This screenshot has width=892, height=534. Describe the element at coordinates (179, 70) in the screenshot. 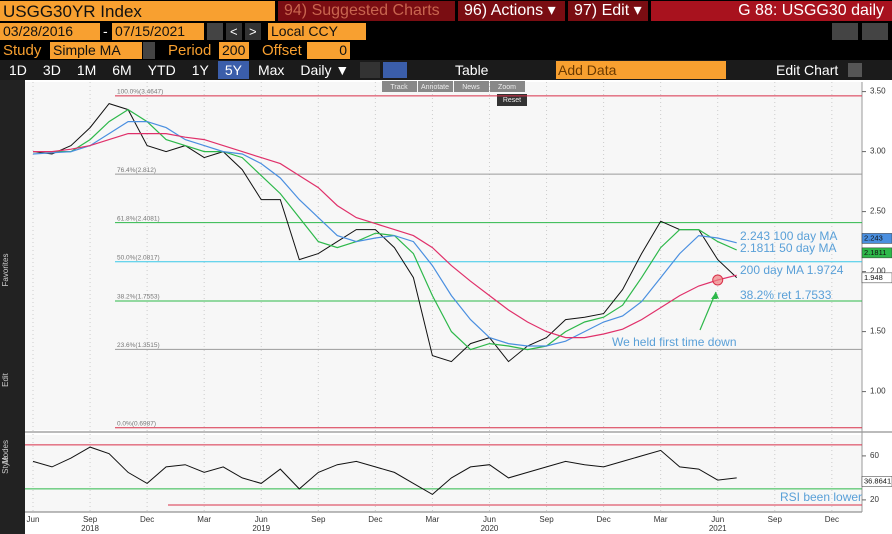

I see `period-buttons: 1D 3D 1M 6M YTD 1Y 5Y Max Daily ▼` at that location.